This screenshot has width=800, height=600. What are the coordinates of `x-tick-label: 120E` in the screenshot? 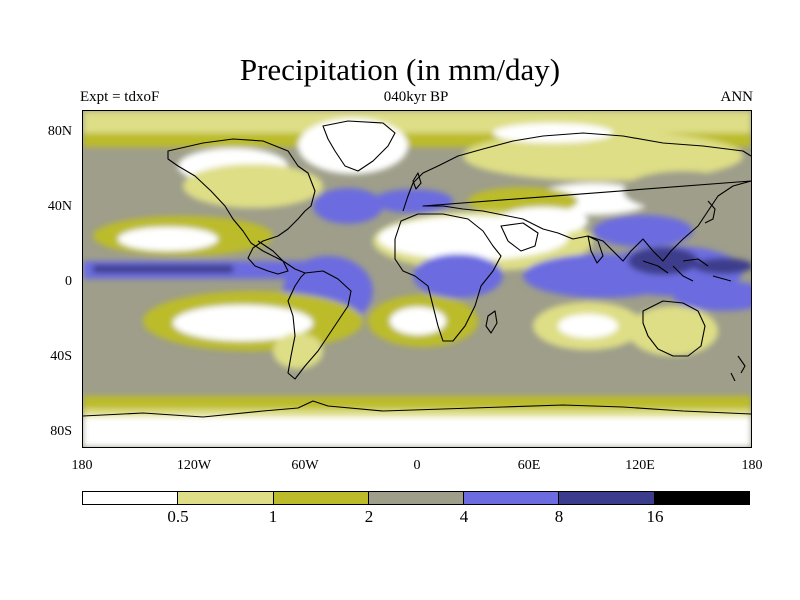 It's located at (640, 465).